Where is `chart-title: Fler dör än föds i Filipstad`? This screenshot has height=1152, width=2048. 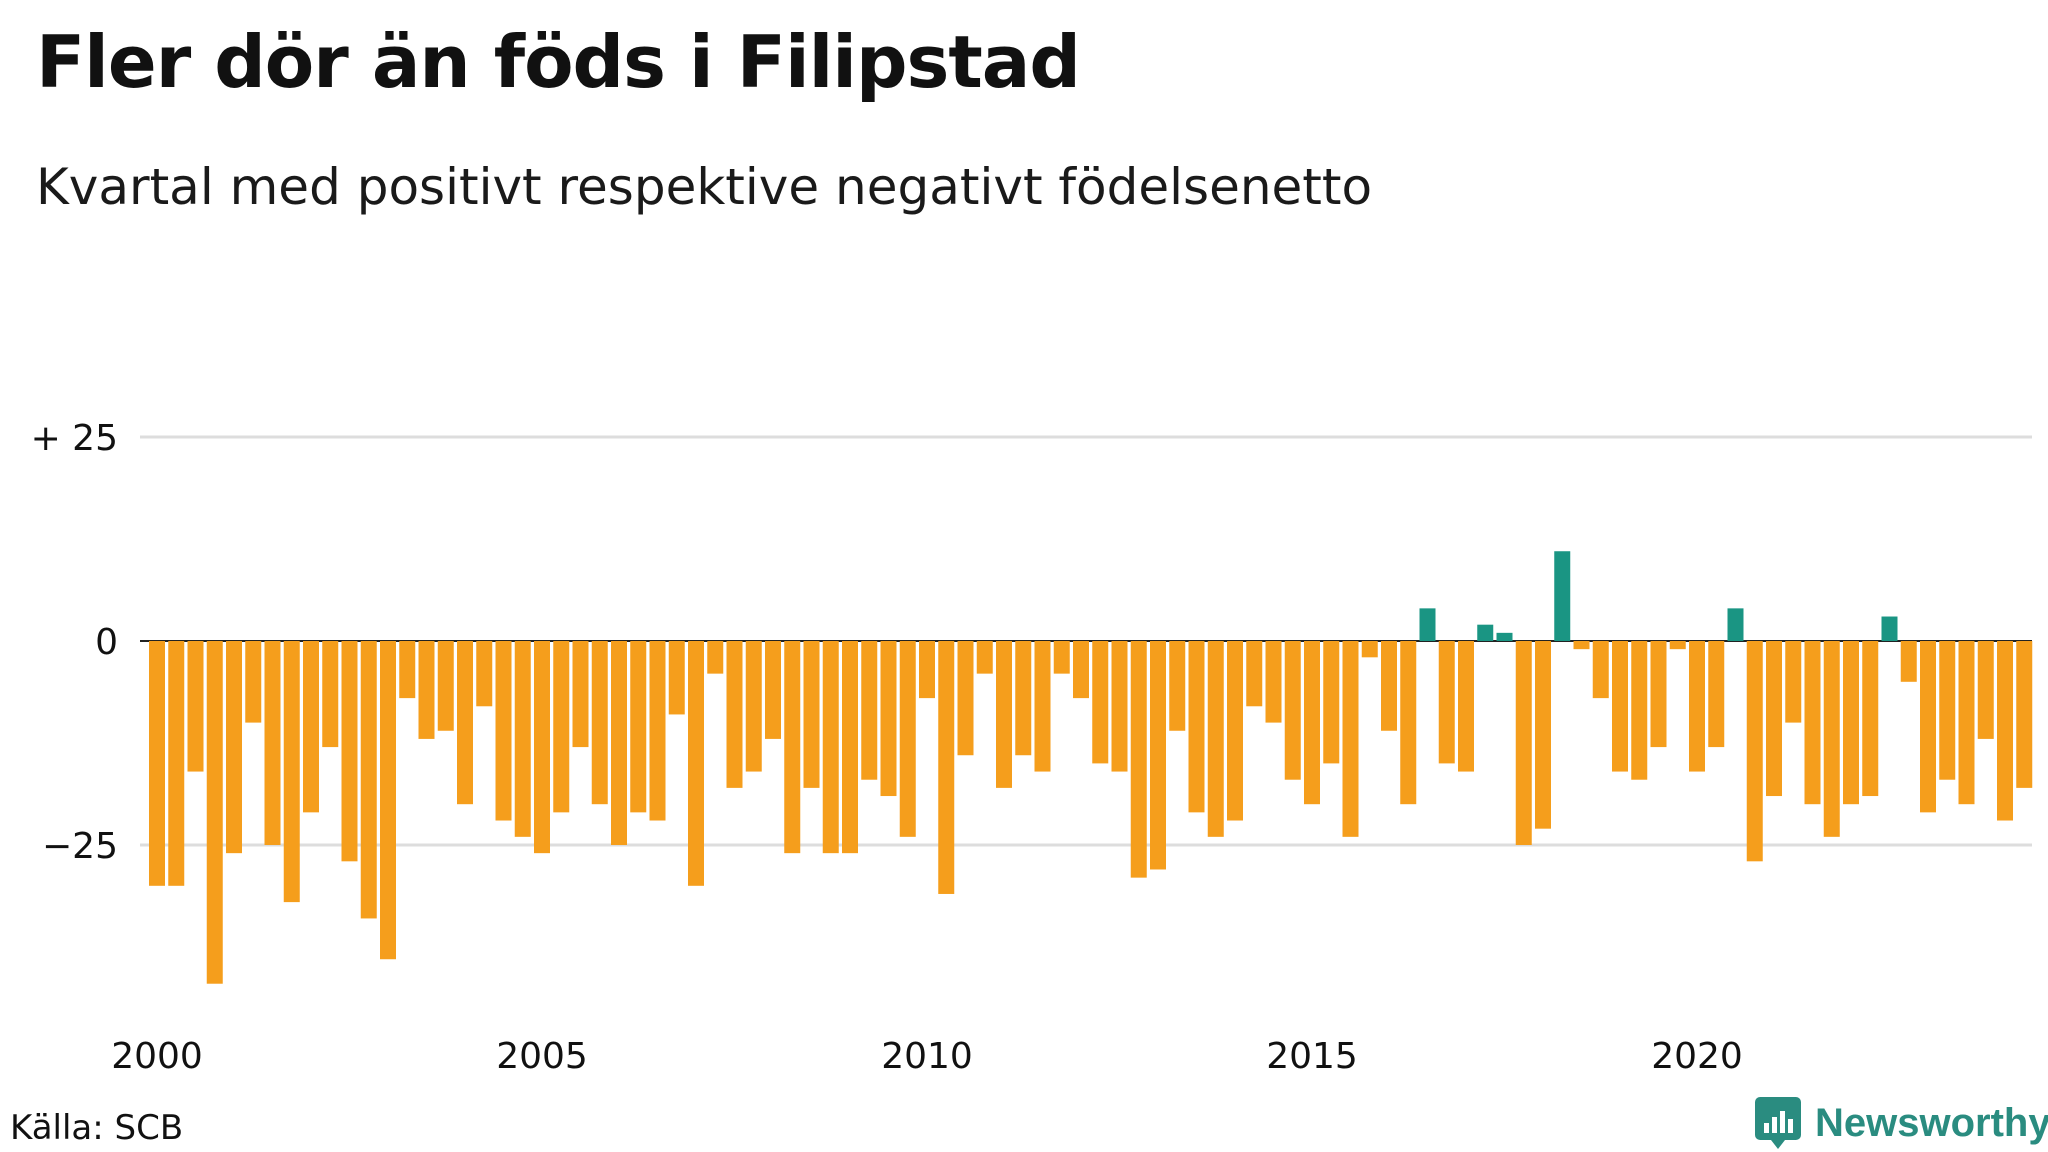
chart-title: Fler dör än föds i Filipstad is located at coordinates (558, 62).